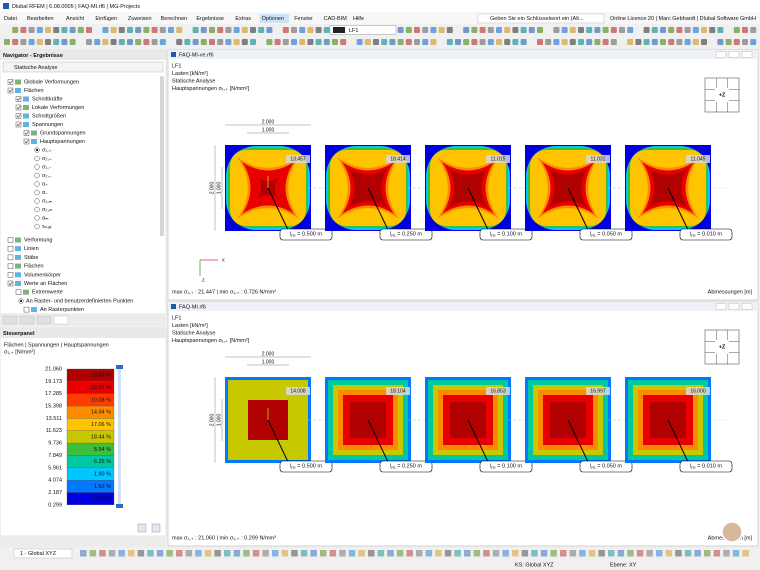 Image resolution: width=760 pixels, height=570 pixels. What do you see at coordinates (47, 201) in the screenshot?
I see `tree-item: σ₁,ₘ` at bounding box center [47, 201].